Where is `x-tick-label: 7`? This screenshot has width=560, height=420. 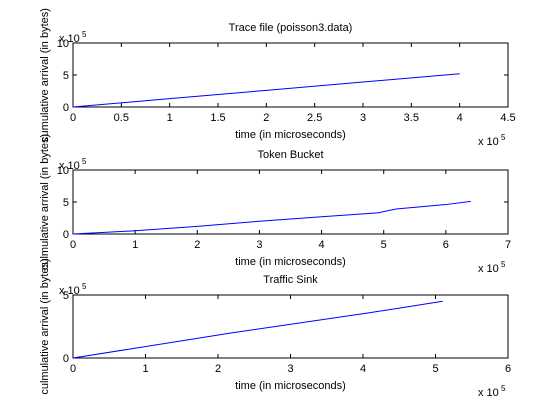
x-tick-label: 7 is located at coordinates (508, 245).